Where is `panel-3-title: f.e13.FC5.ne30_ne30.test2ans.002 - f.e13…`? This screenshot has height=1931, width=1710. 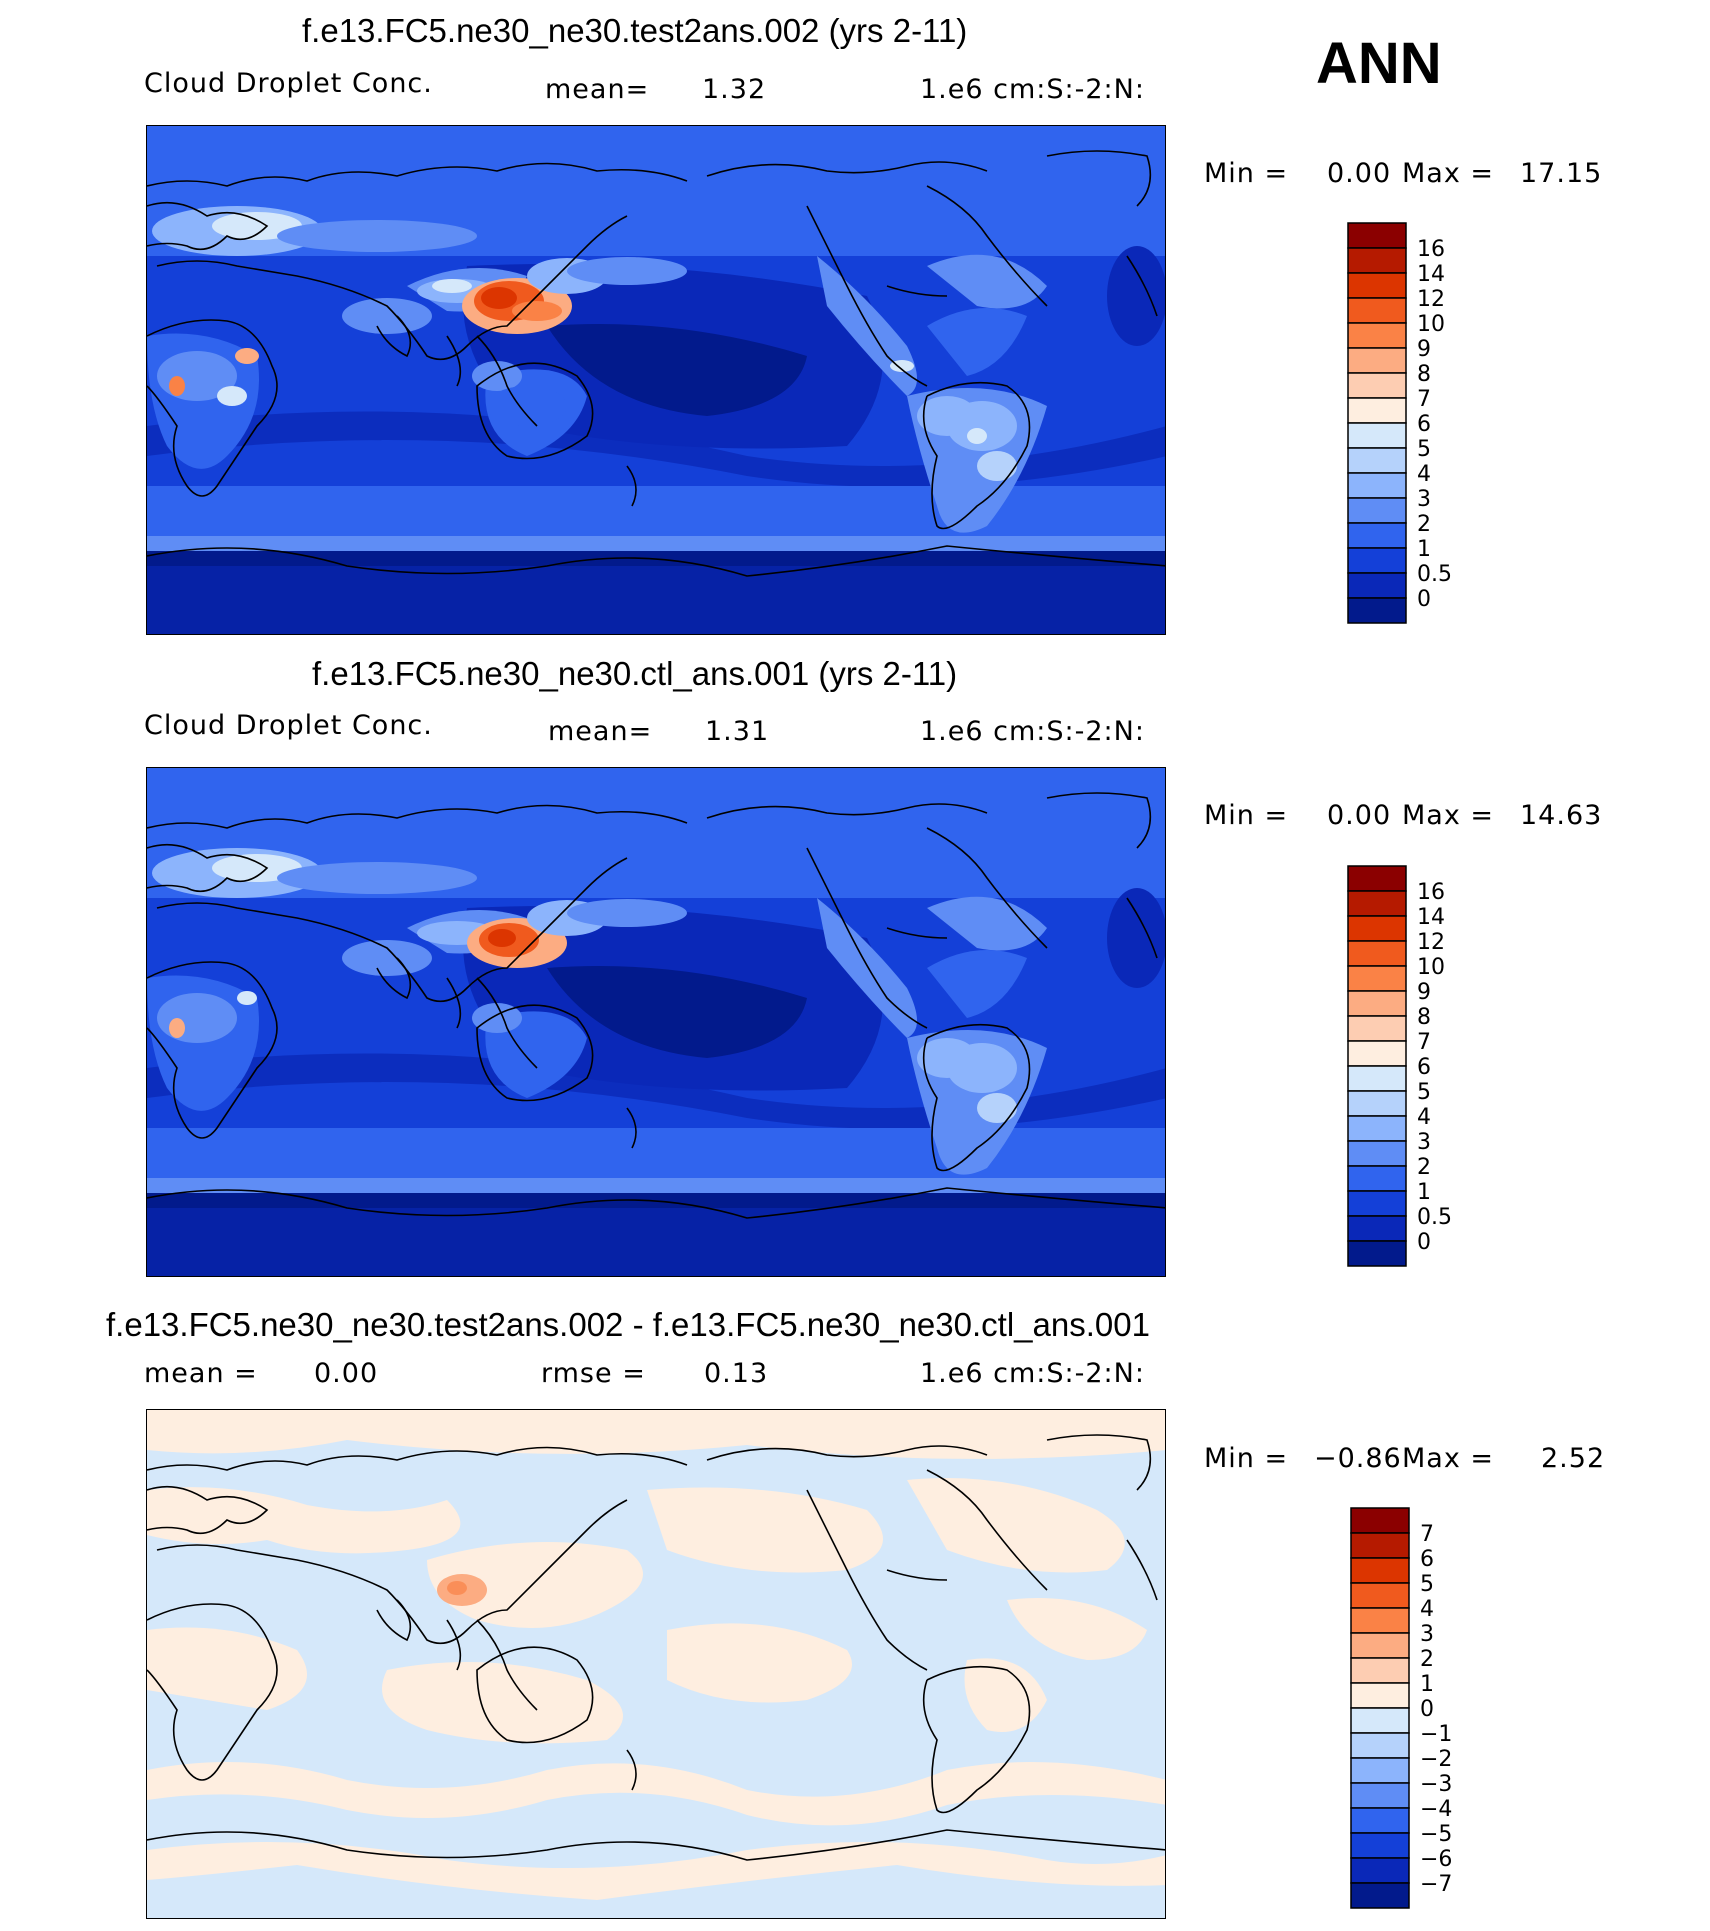 panel-3-title: f.e13.FC5.ne30_ne30.test2ans.002 - f.e13… is located at coordinates (628, 1324).